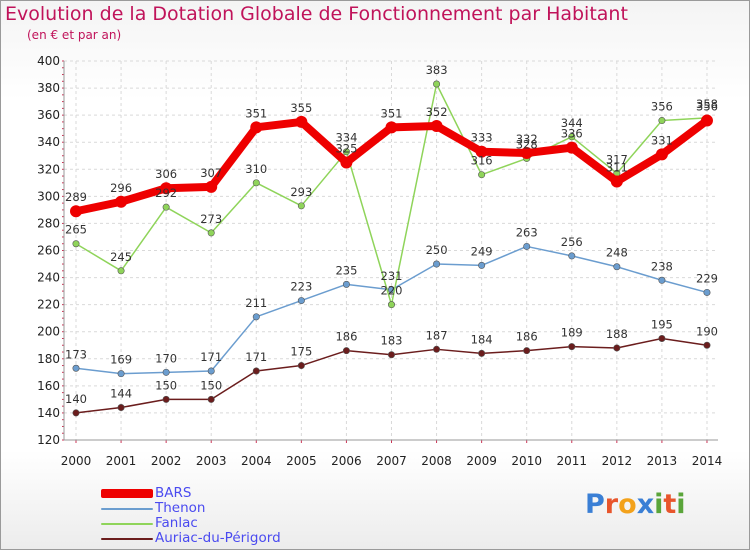 This screenshot has width=750, height=550. I want to click on data-label-Fanlac: 316, so click(482, 161).